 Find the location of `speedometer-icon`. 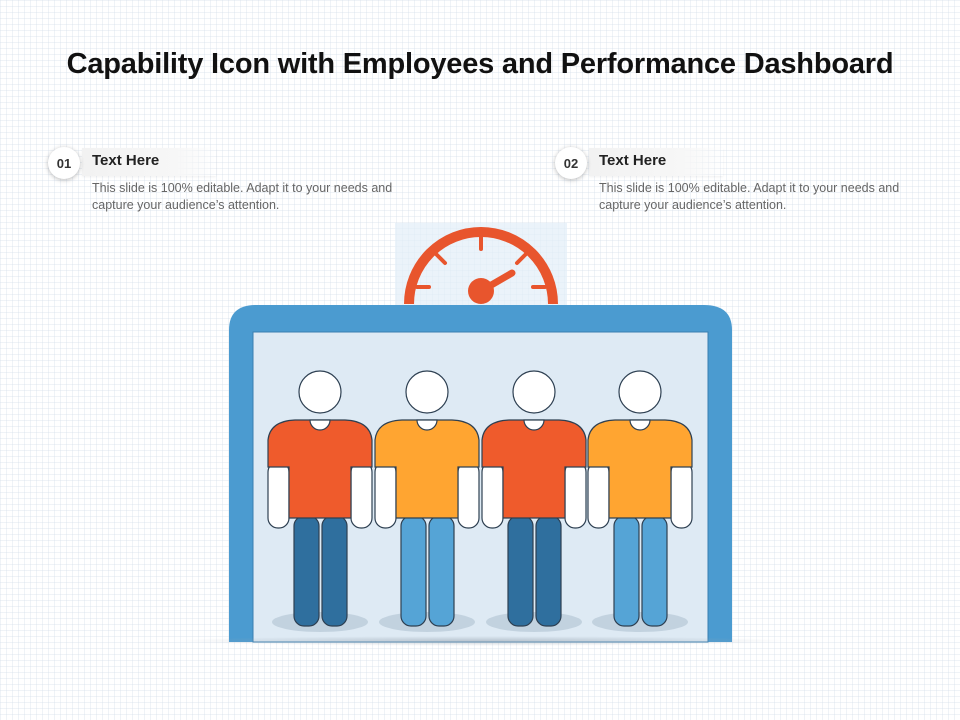

speedometer-icon is located at coordinates (481, 266).